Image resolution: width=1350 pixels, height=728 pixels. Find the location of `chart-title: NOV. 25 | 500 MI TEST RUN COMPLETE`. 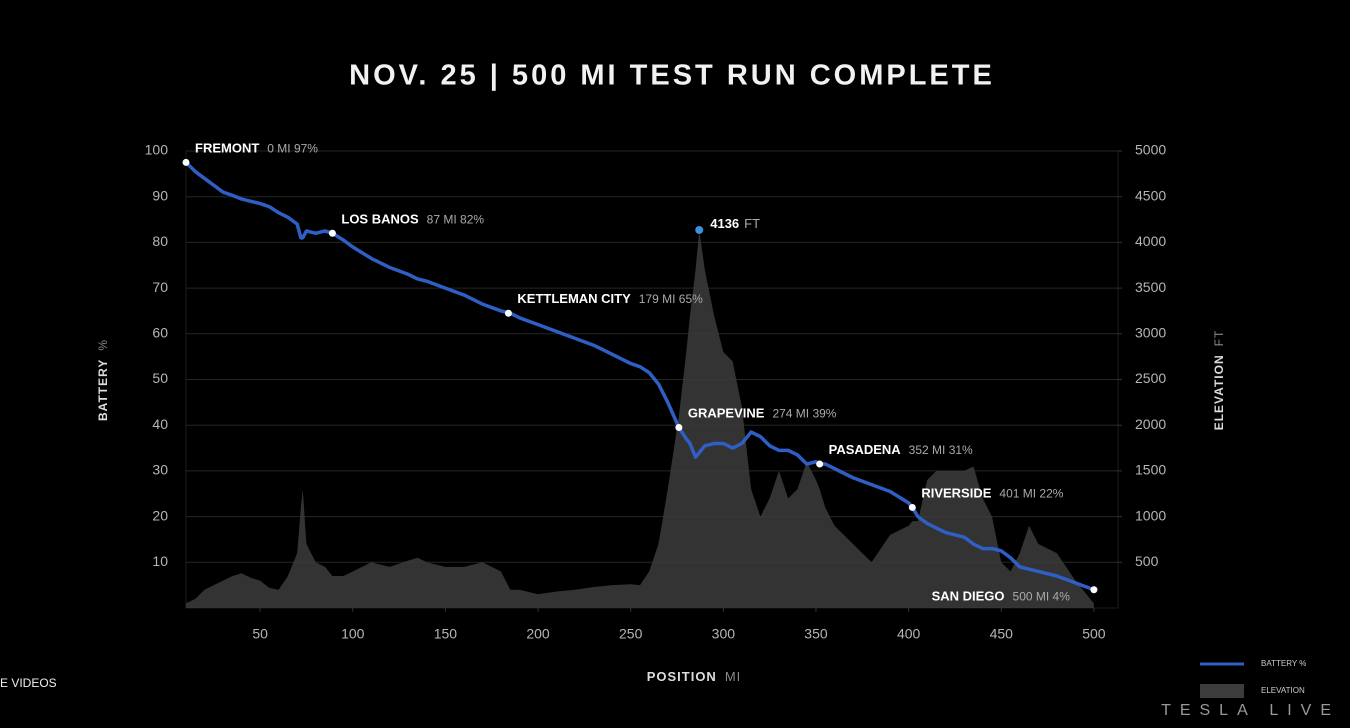

chart-title: NOV. 25 | 500 MI TEST RUN COMPLETE is located at coordinates (672, 76).